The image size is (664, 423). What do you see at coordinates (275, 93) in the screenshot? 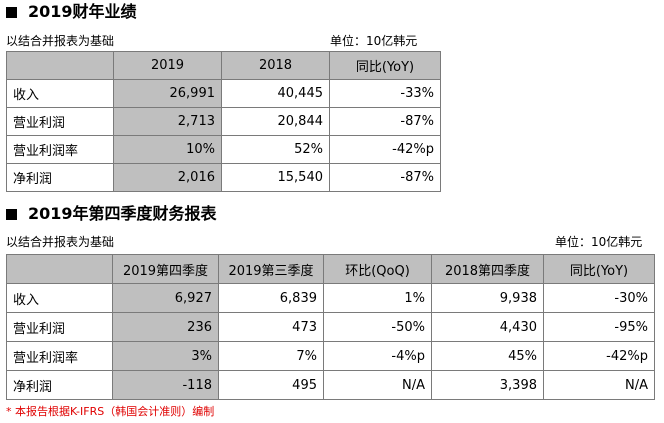
I see `value-cell: 40,445` at bounding box center [275, 93].